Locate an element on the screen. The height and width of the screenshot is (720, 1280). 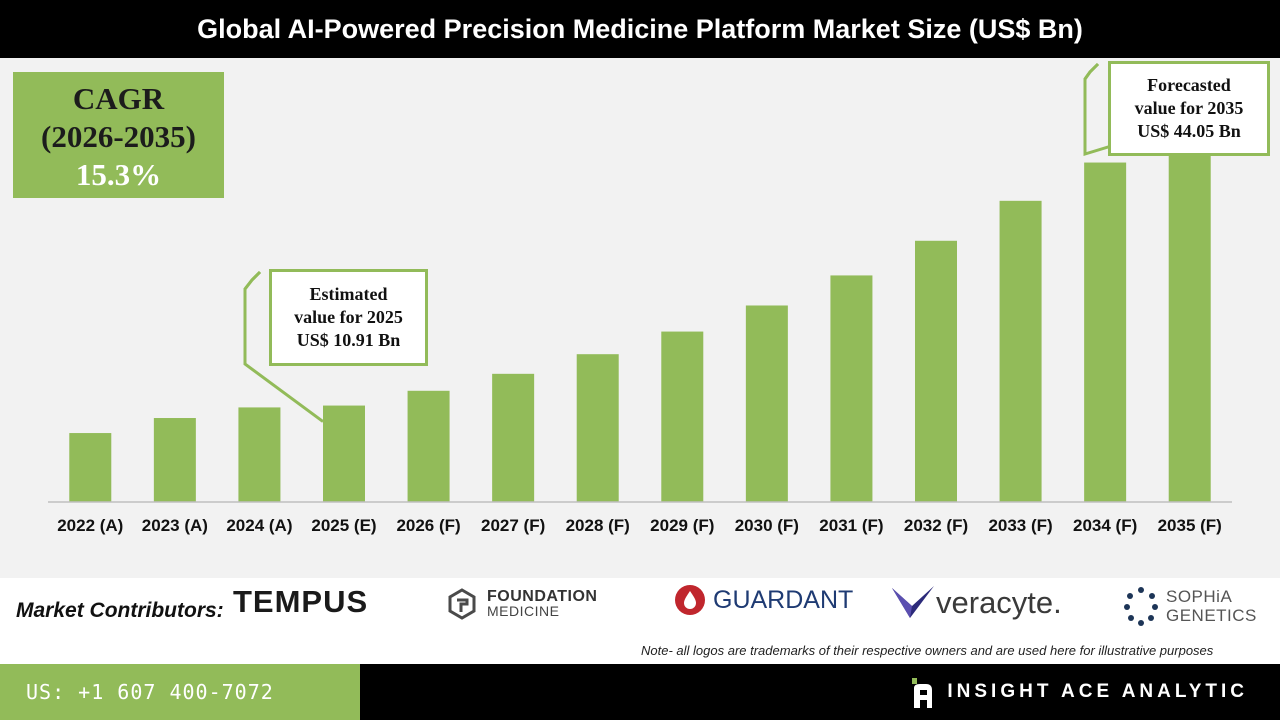
sophia-logo-line2: GENETICS is located at coordinates (1211, 615).